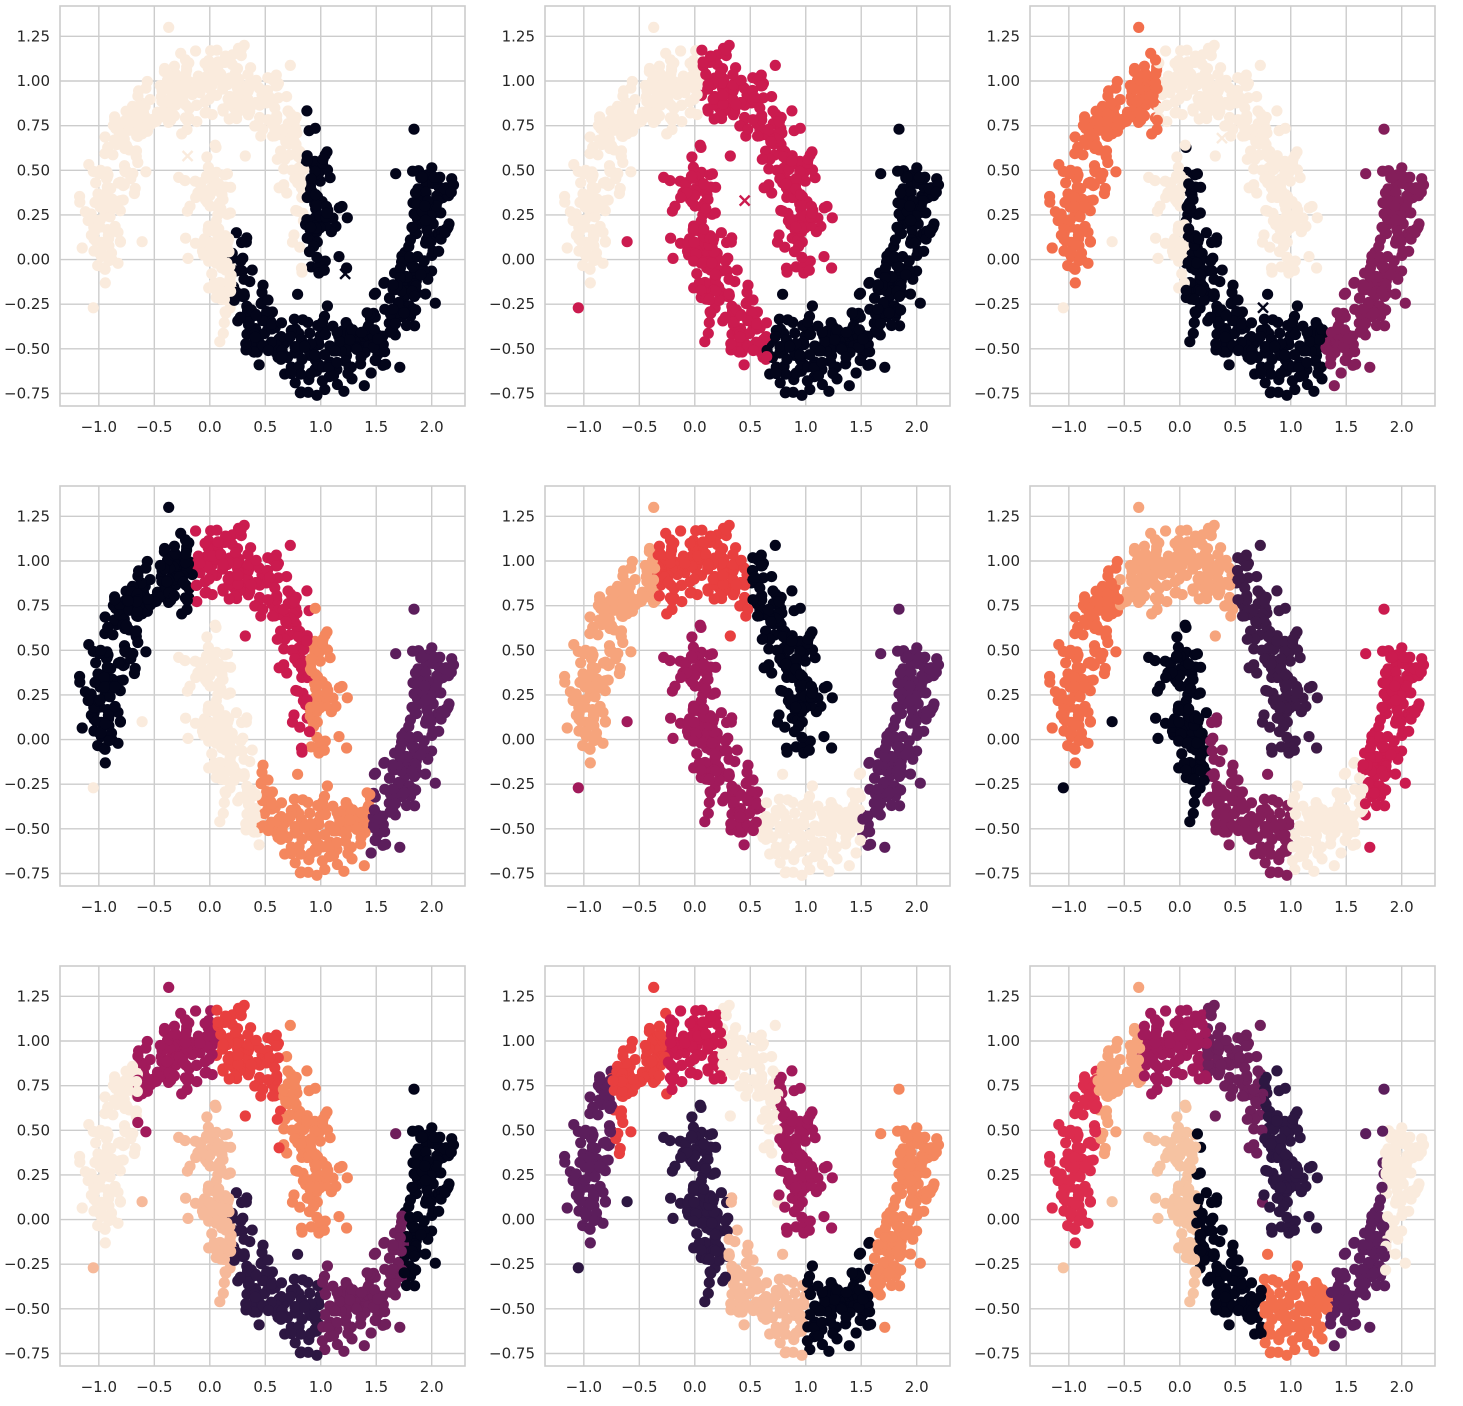 The height and width of the screenshot is (1406, 1463). I want to click on y-tick-label: 1.25, so click(1003, 36).